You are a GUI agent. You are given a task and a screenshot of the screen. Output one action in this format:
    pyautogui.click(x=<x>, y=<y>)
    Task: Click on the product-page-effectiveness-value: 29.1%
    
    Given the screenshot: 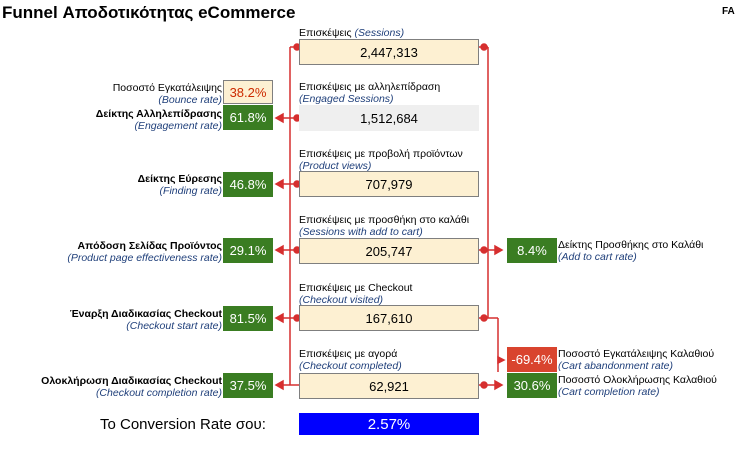 What is the action you would take?
    pyautogui.click(x=248, y=250)
    